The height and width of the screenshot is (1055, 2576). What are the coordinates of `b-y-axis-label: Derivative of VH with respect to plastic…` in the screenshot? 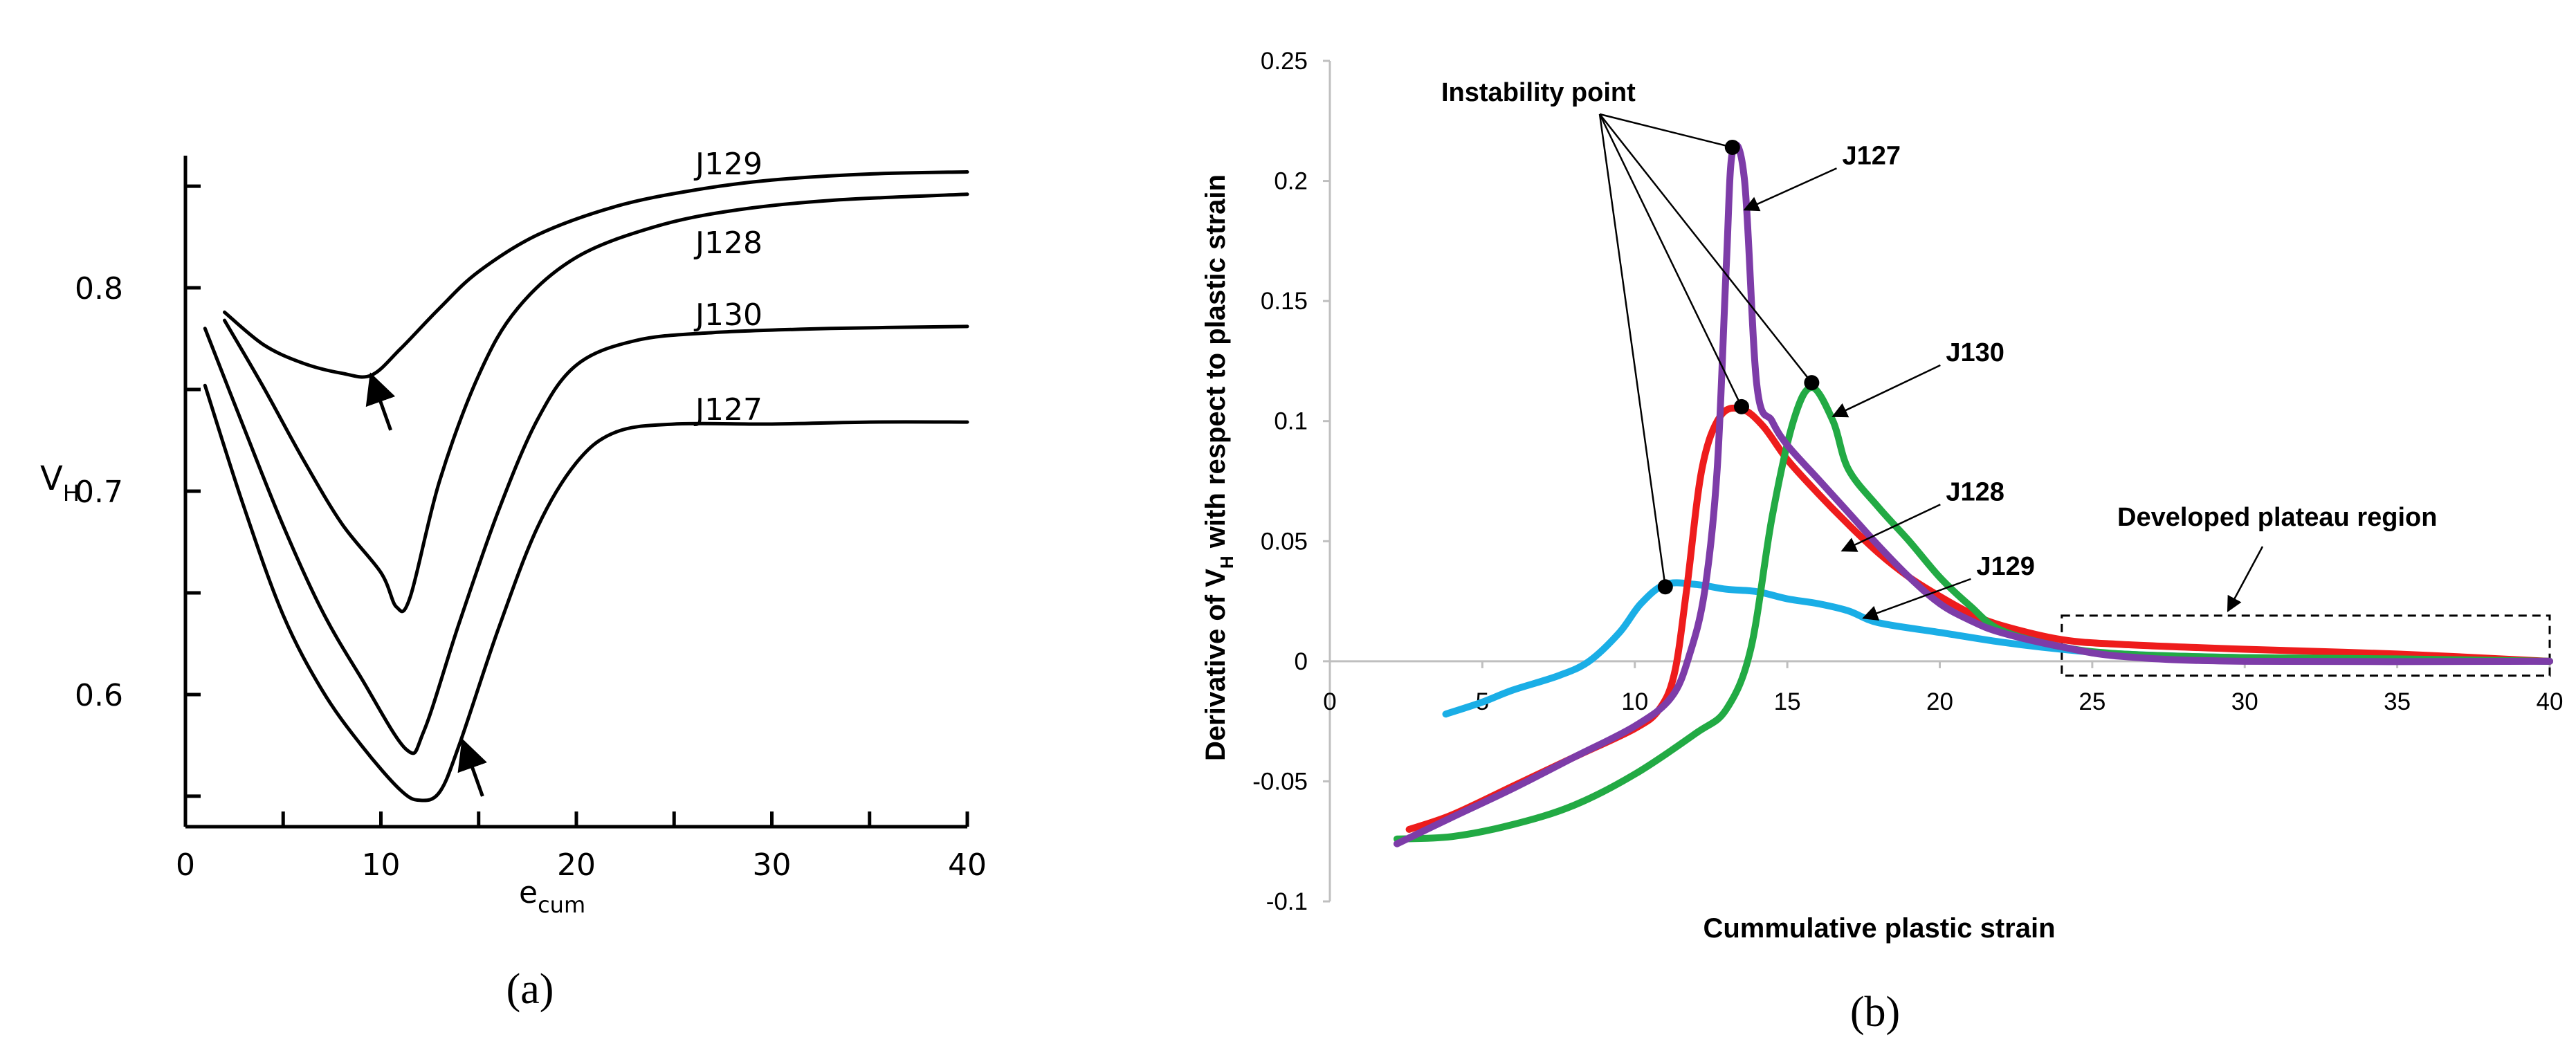 It's located at (1218, 467).